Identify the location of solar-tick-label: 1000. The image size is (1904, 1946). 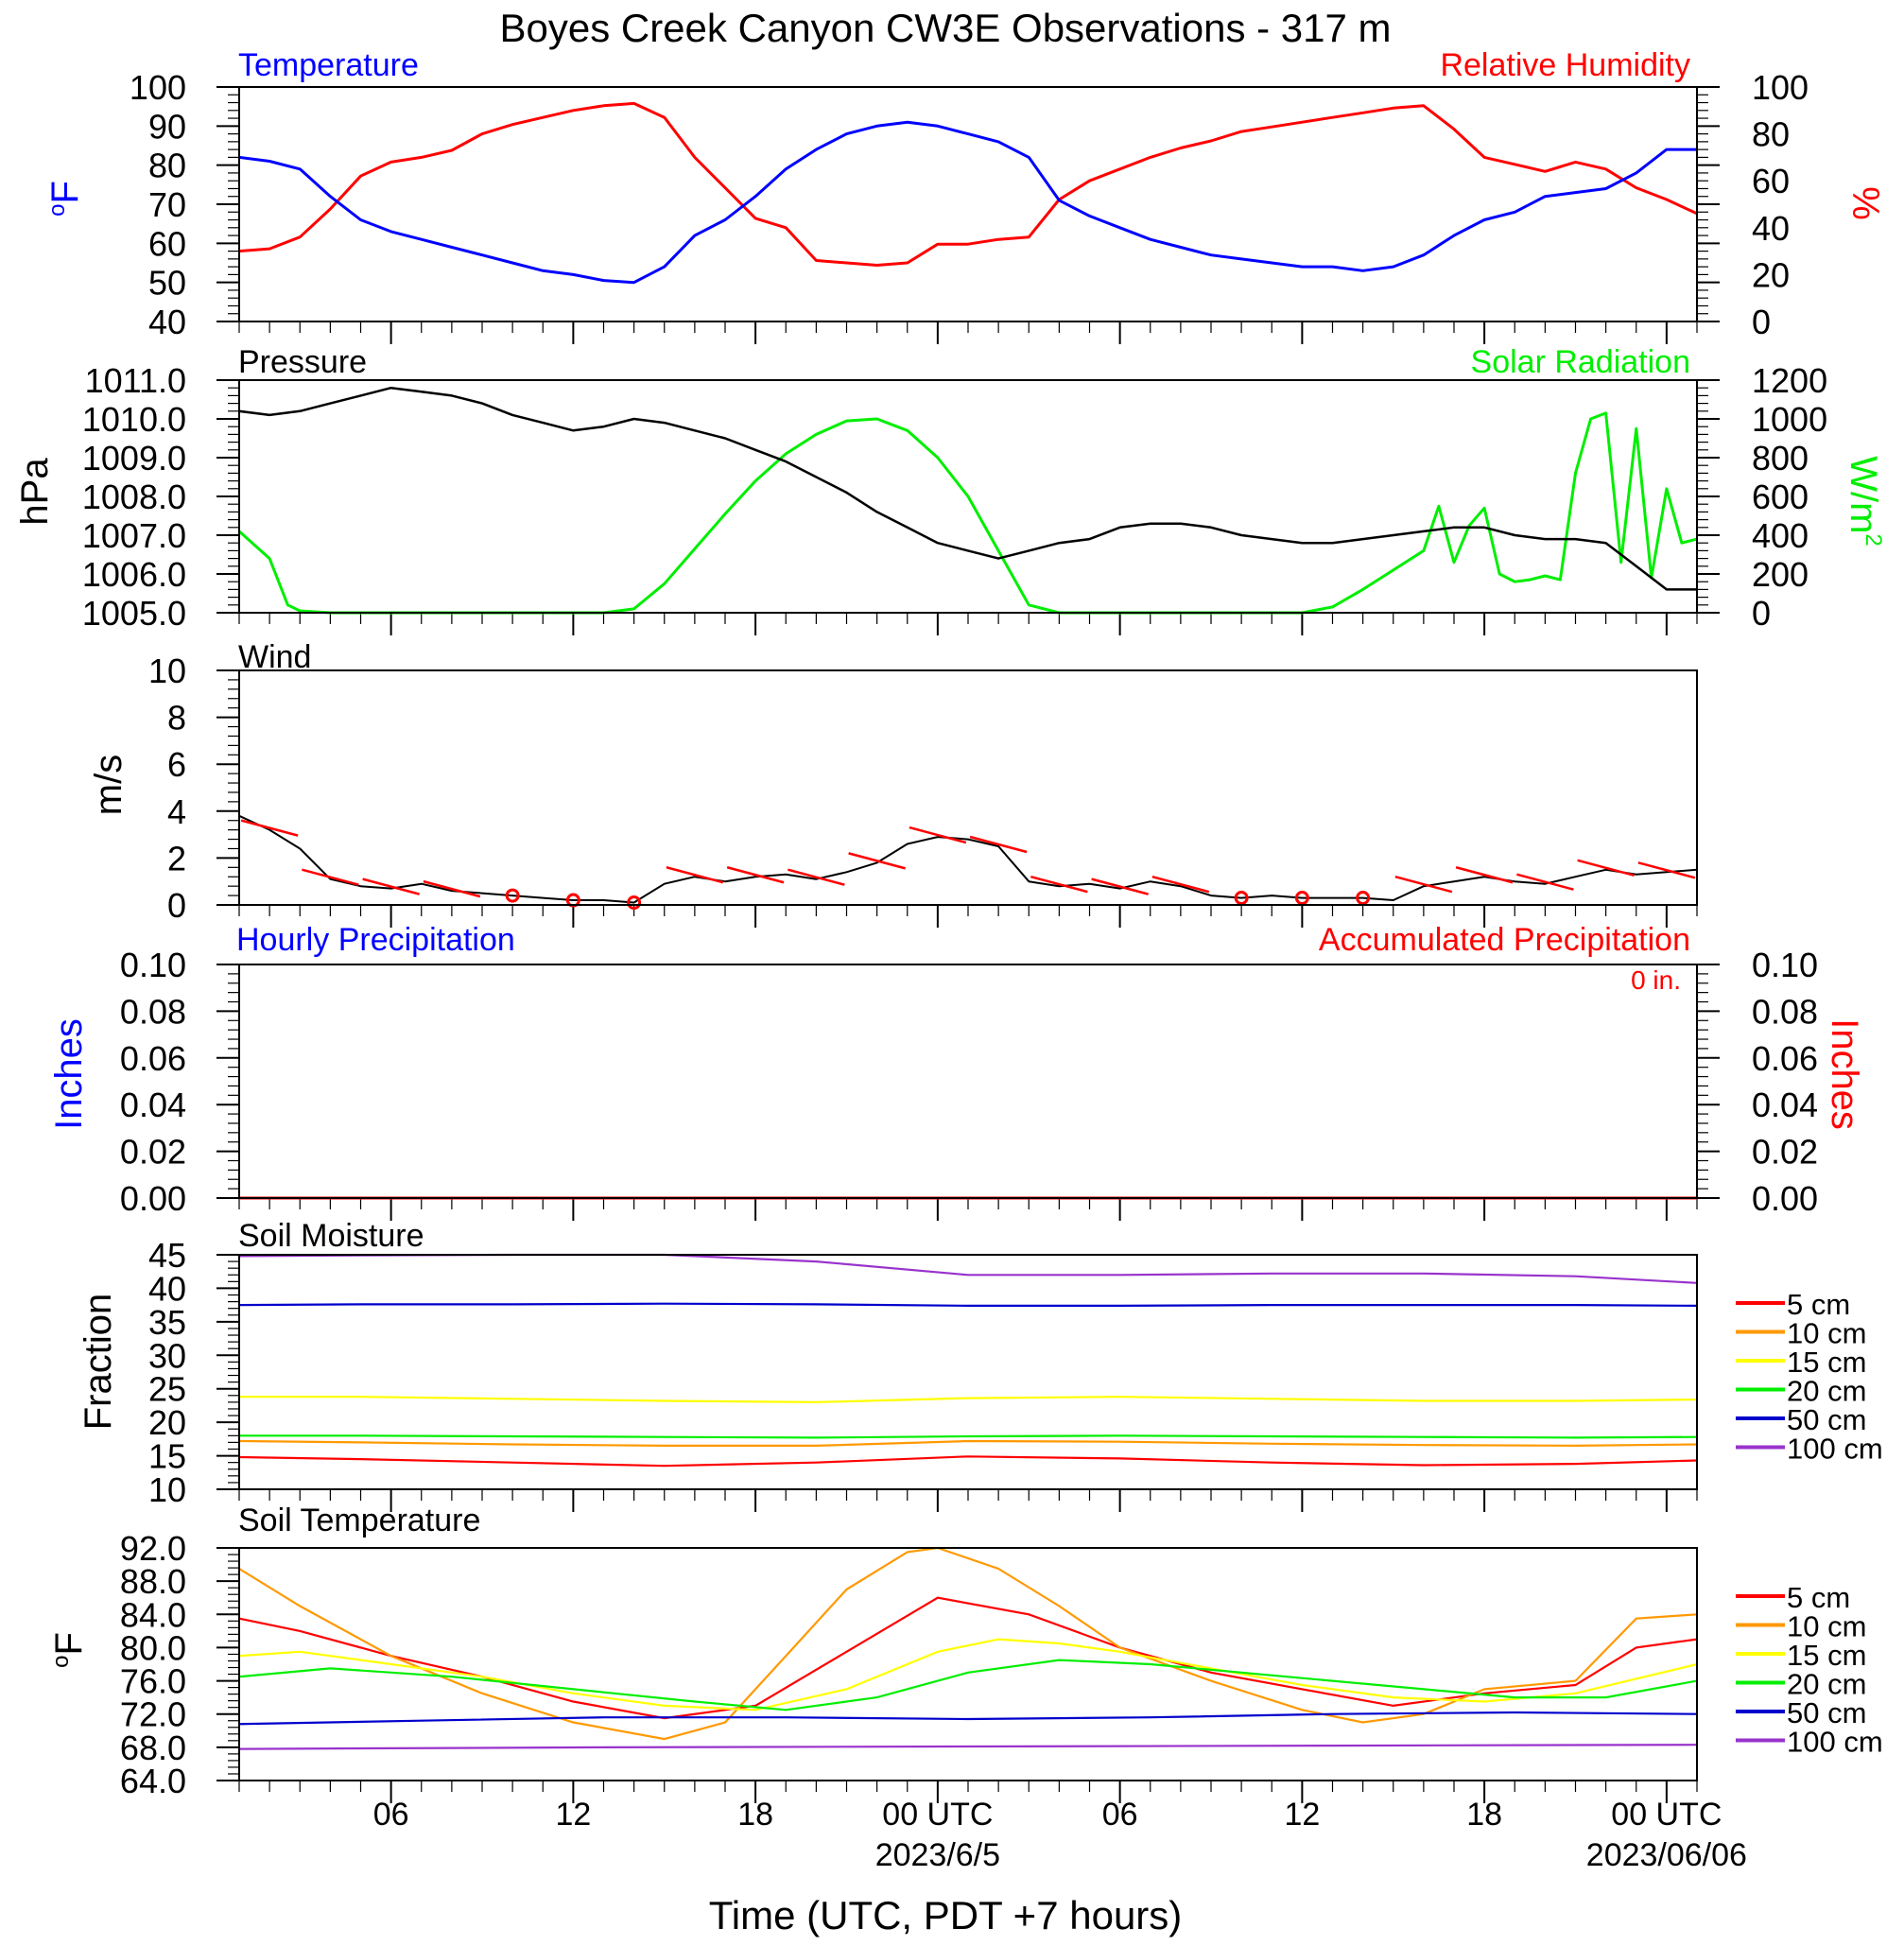
(1789, 420).